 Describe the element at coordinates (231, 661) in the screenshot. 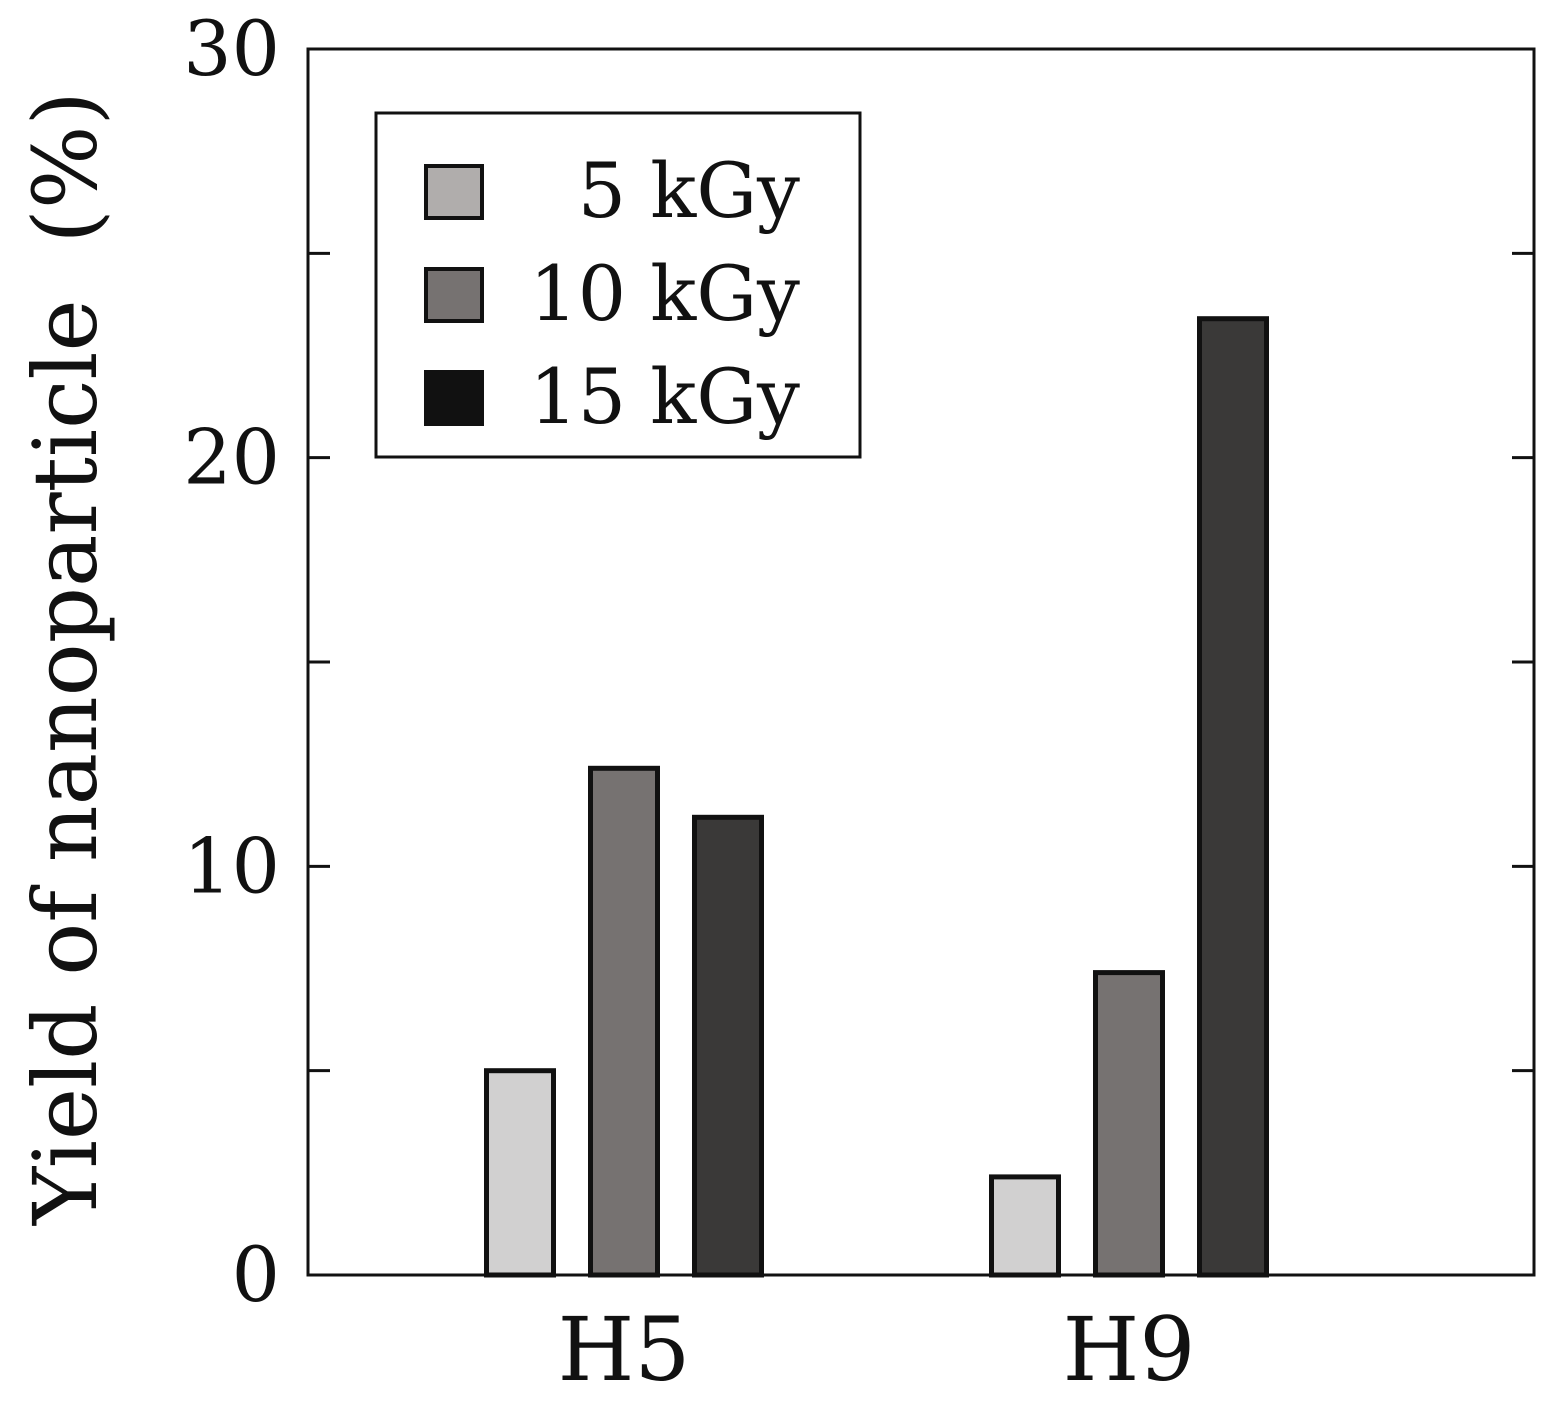

I see `y-axis-tick-labels: 0 10 20 30` at that location.